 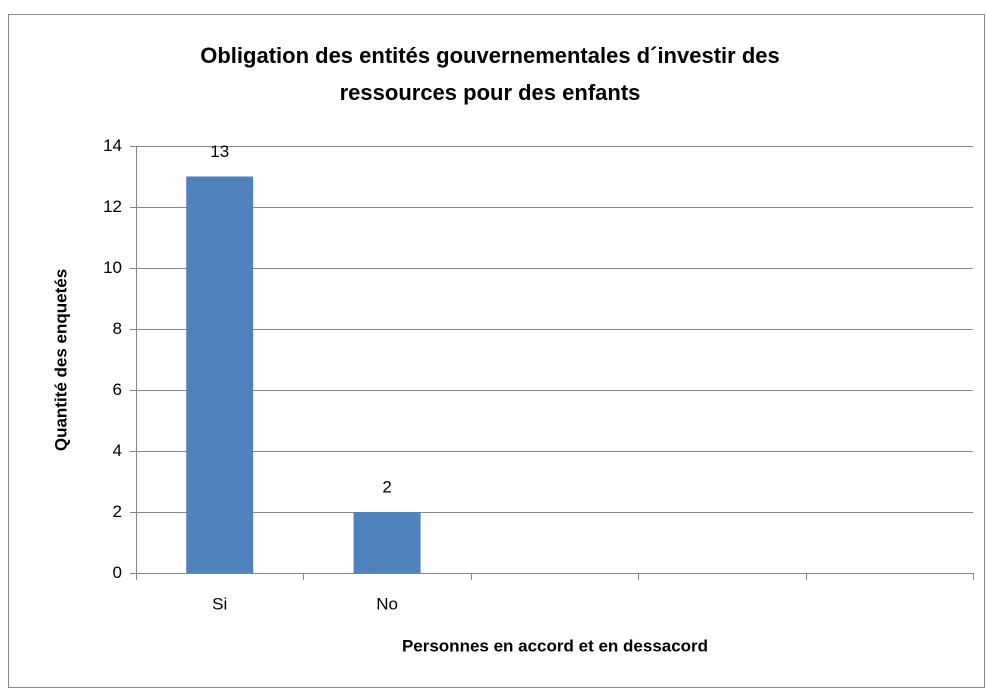 I want to click on y-tick-label: 6, so click(x=117, y=389).